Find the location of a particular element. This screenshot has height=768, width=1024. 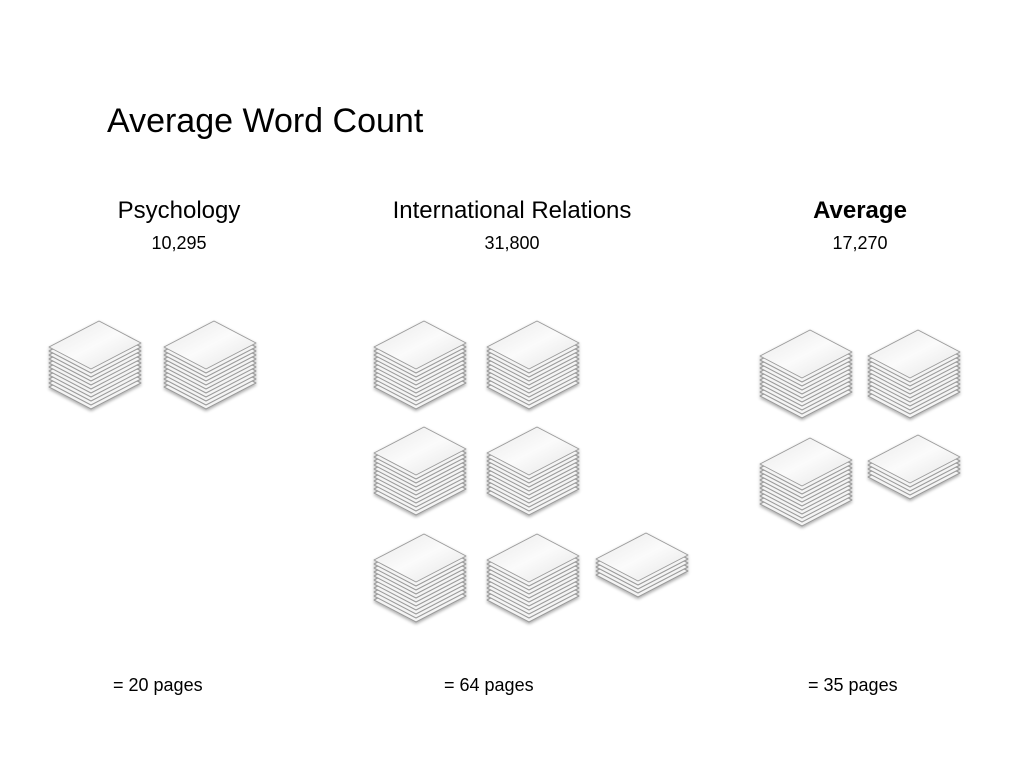

pages-psychology: = 20 pages is located at coordinates (158, 685).